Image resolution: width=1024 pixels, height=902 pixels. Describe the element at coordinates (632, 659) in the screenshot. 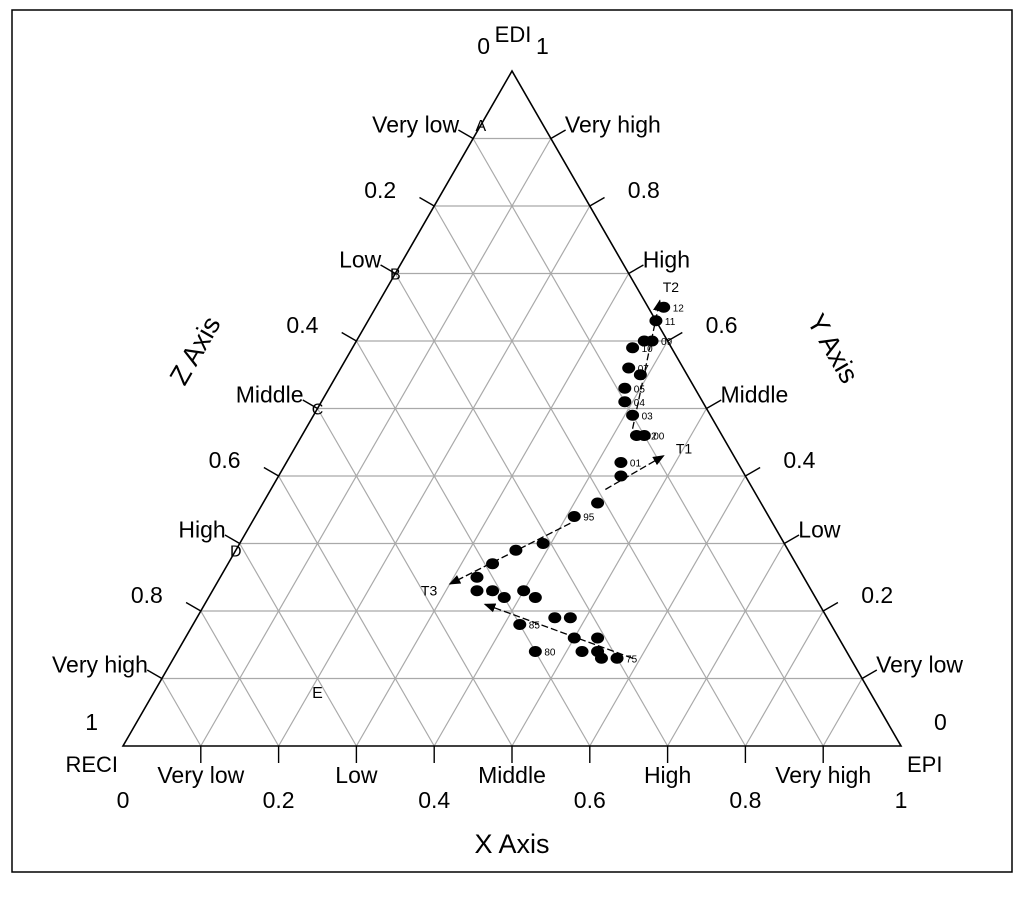

I see `point-year-label: 75` at that location.